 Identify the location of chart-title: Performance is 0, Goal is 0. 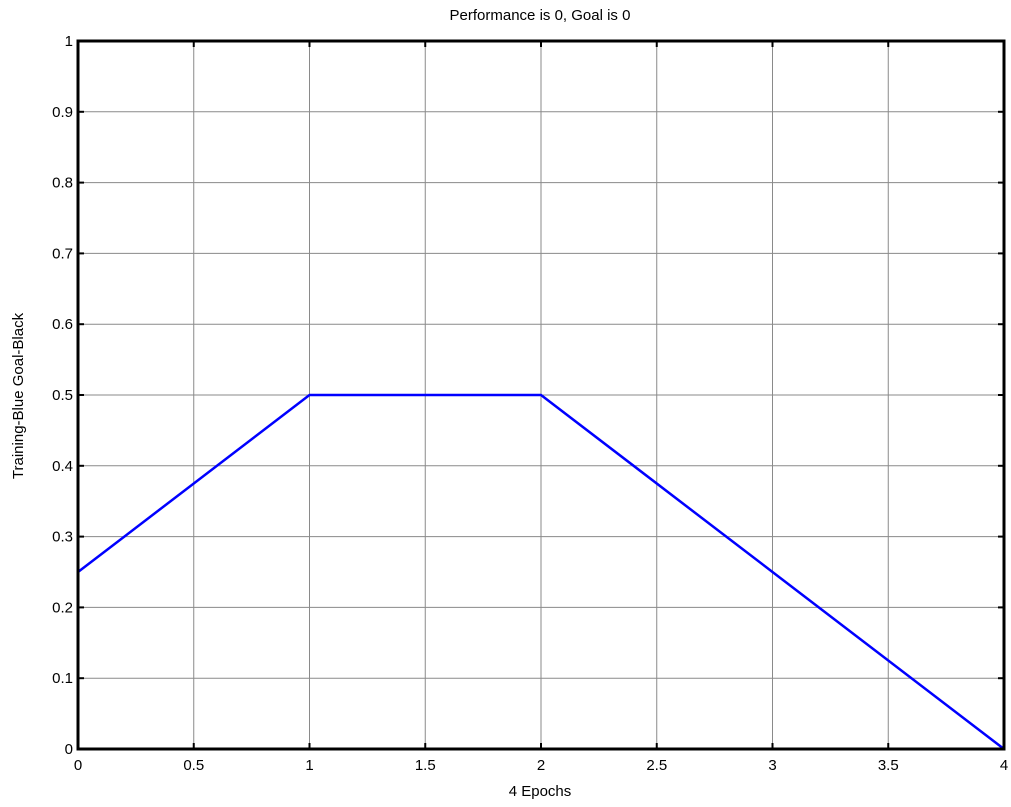
(540, 15).